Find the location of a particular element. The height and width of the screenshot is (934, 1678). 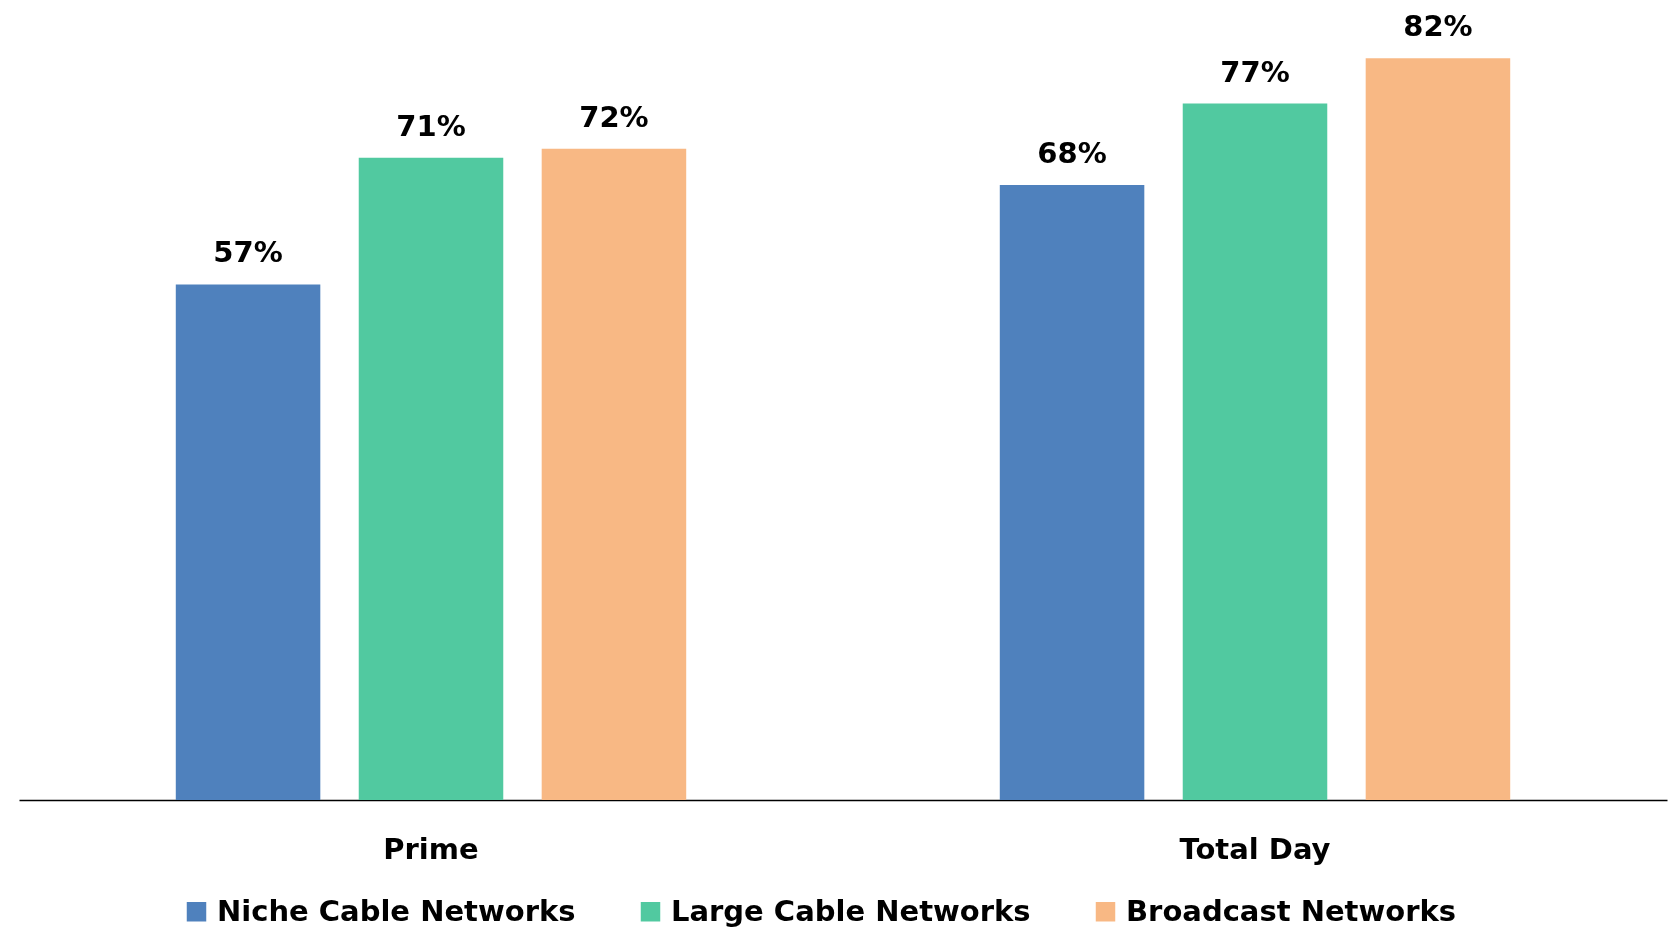

data-label: 82% is located at coordinates (1438, 26).